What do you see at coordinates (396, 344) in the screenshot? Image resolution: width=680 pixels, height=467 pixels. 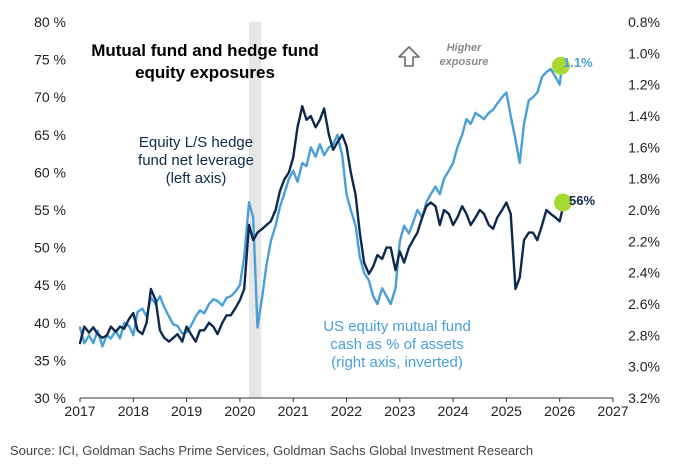 I see `mutual-fund-label-2: cash as % of assets` at bounding box center [396, 344].